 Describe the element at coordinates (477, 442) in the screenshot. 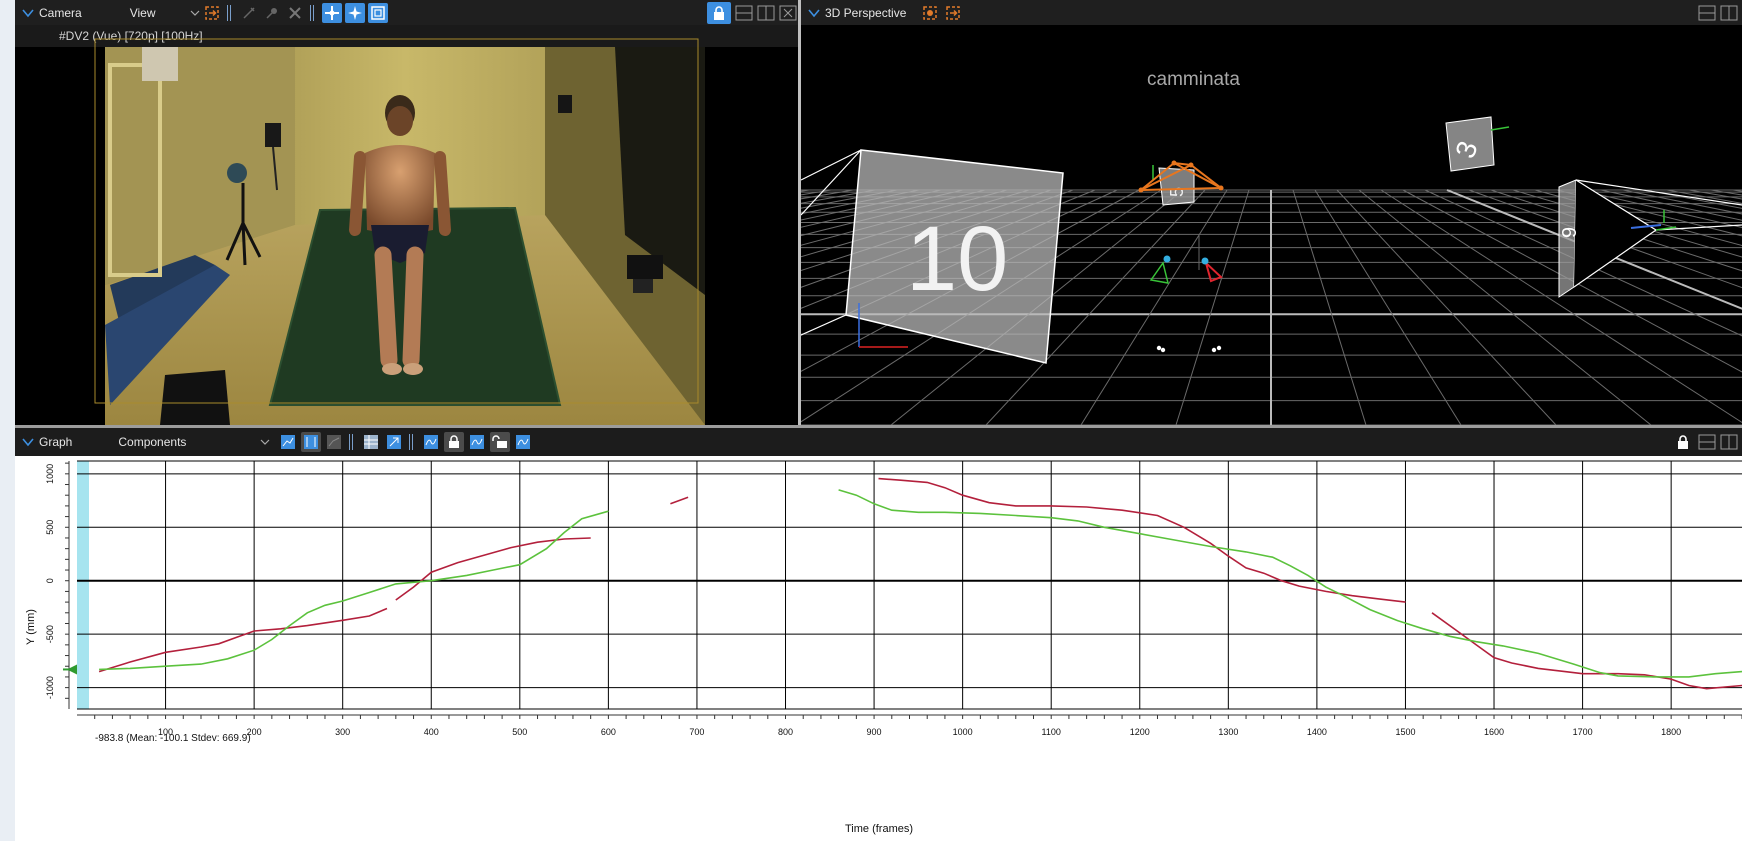

I see `series-toggle-2-button` at that location.